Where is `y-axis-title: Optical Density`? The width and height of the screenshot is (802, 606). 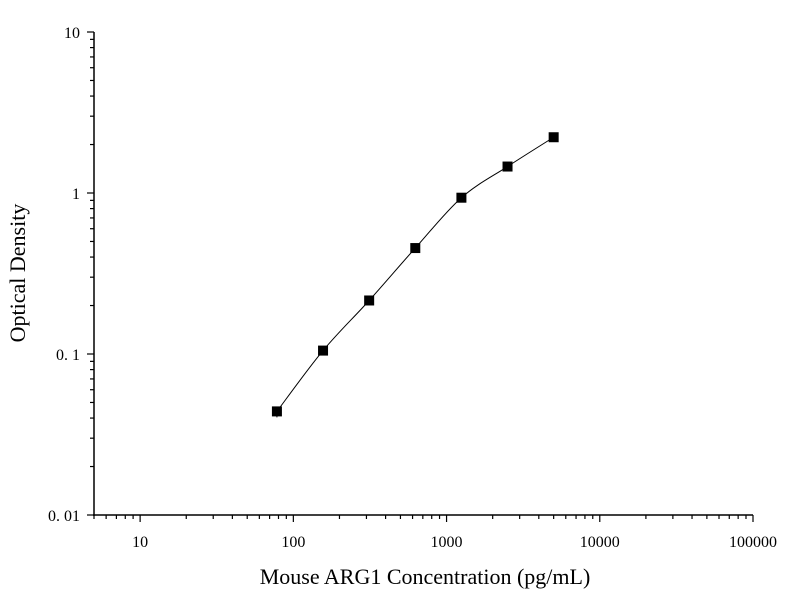
y-axis-title: Optical Density is located at coordinates (17, 273).